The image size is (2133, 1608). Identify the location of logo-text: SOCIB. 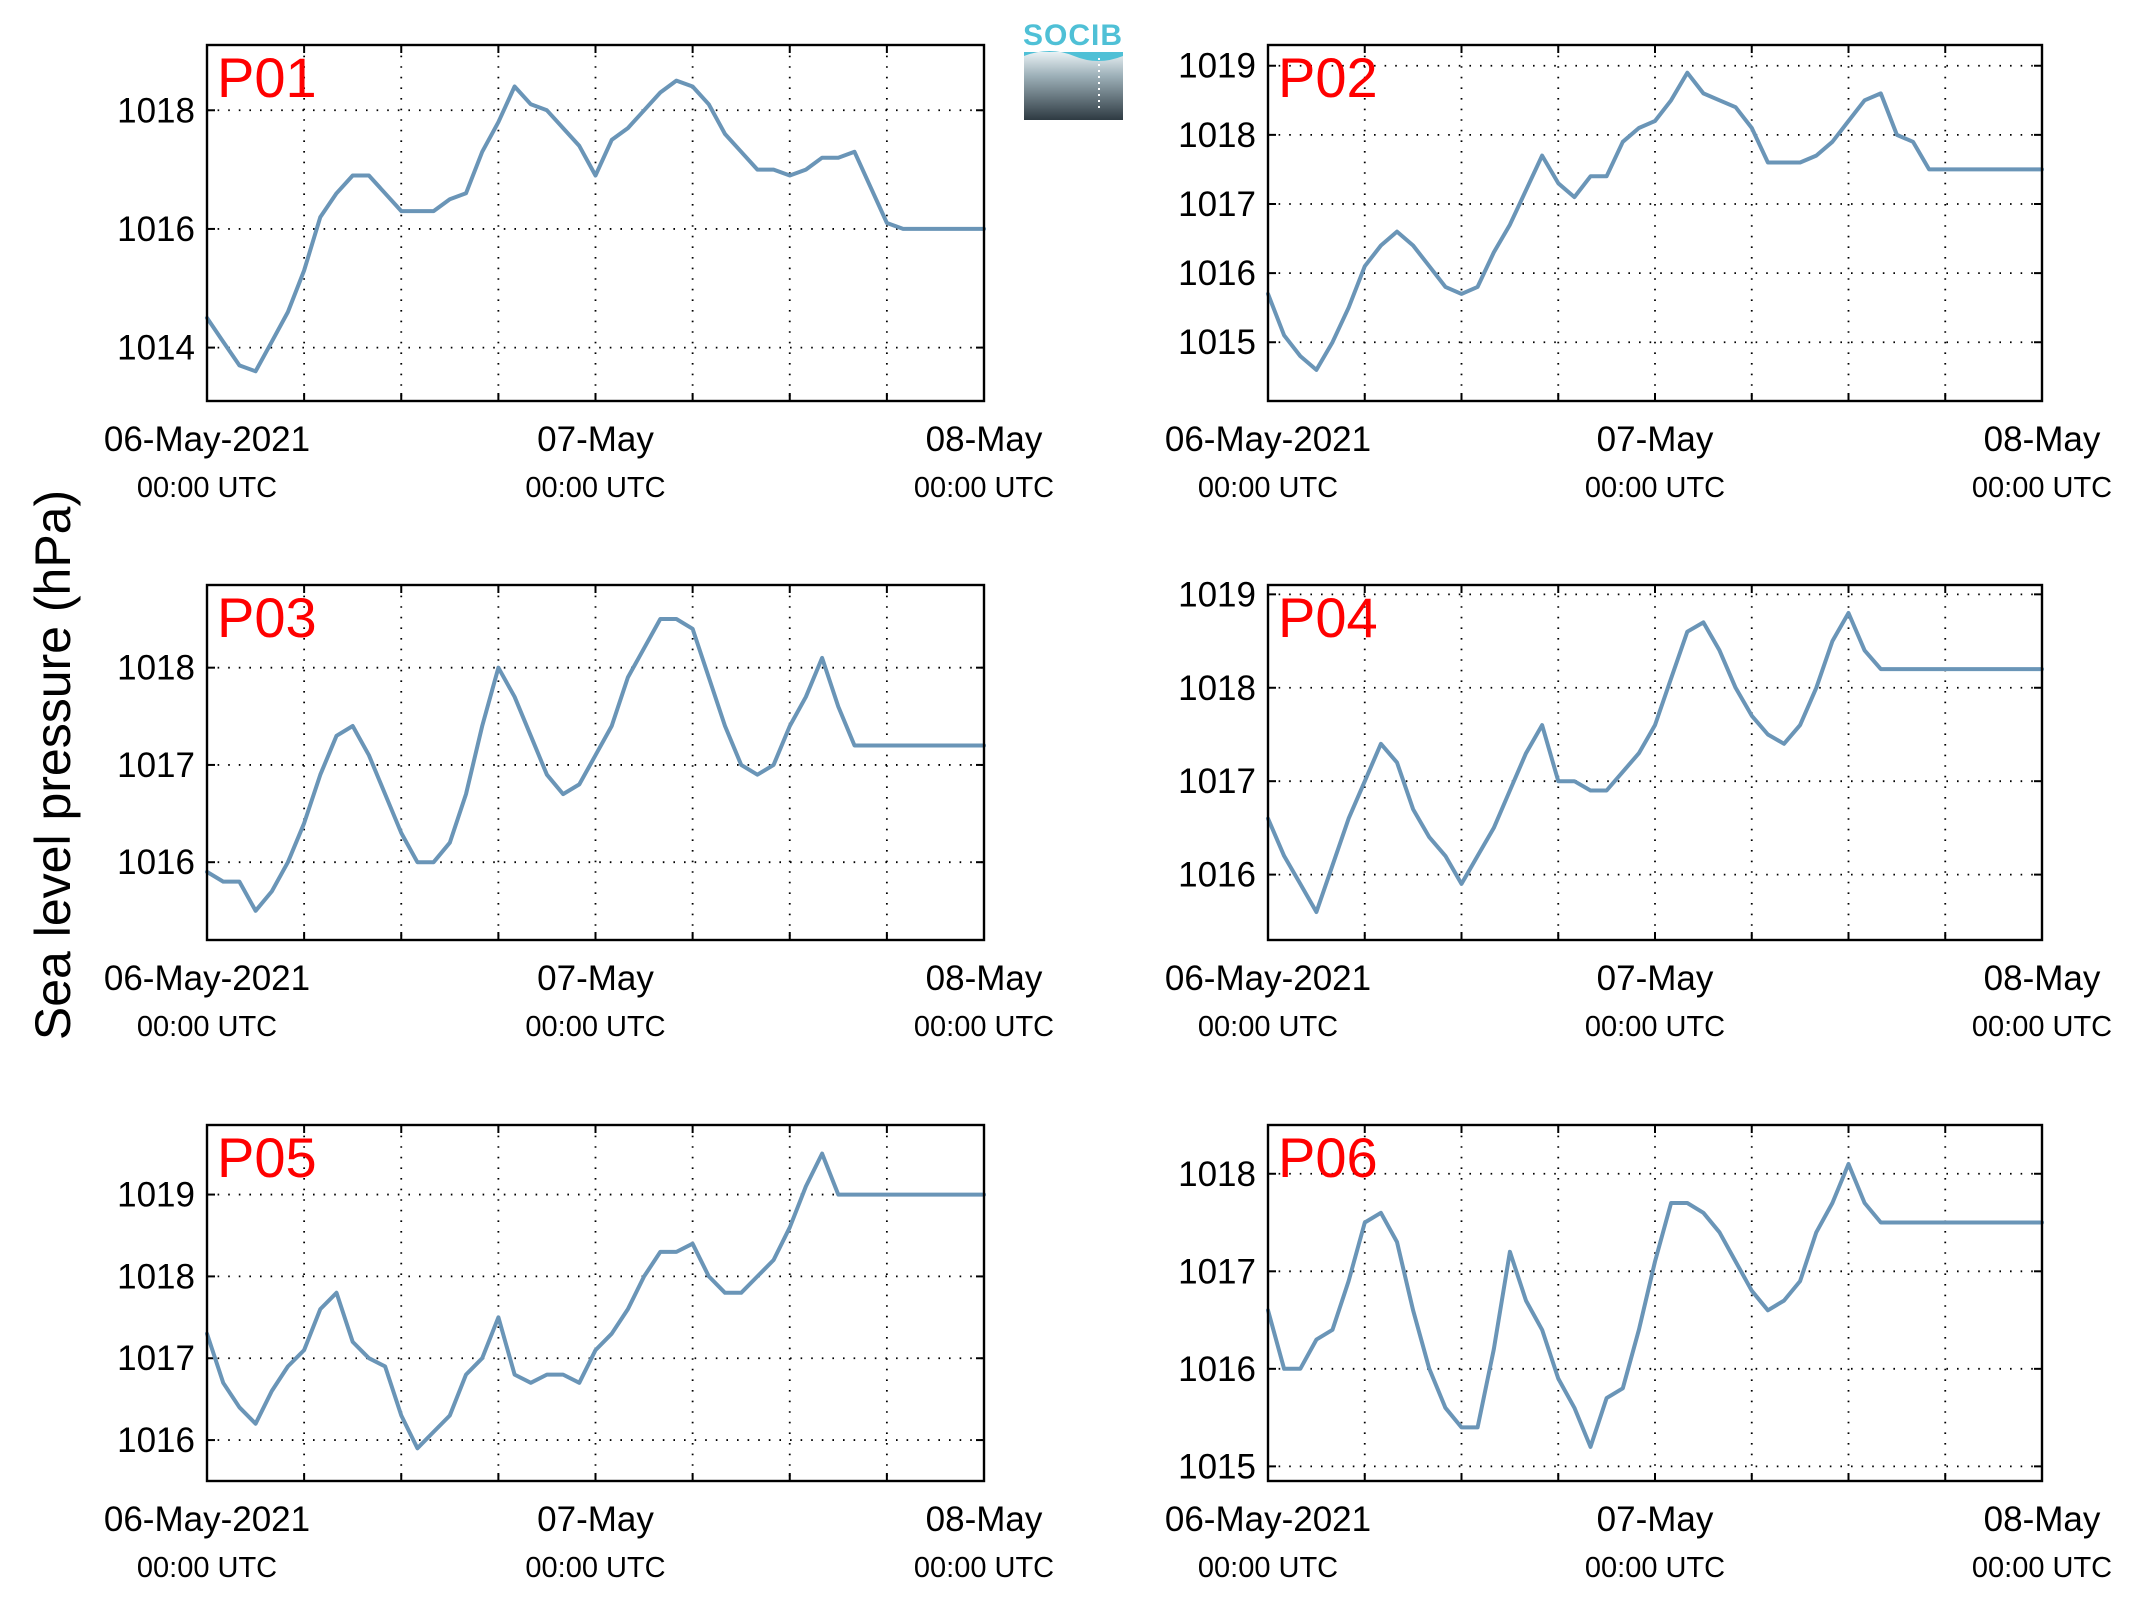
(1073, 35).